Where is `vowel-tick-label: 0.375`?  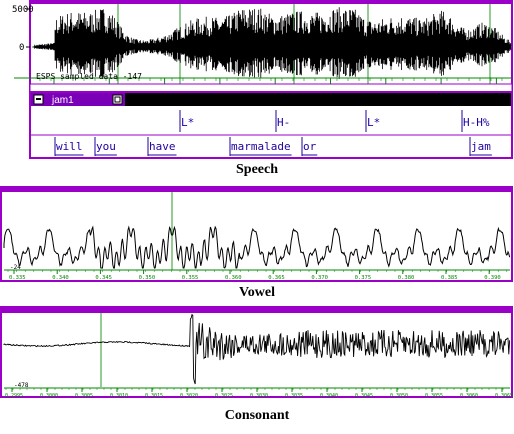 vowel-tick-label: 0.375 is located at coordinates (363, 278).